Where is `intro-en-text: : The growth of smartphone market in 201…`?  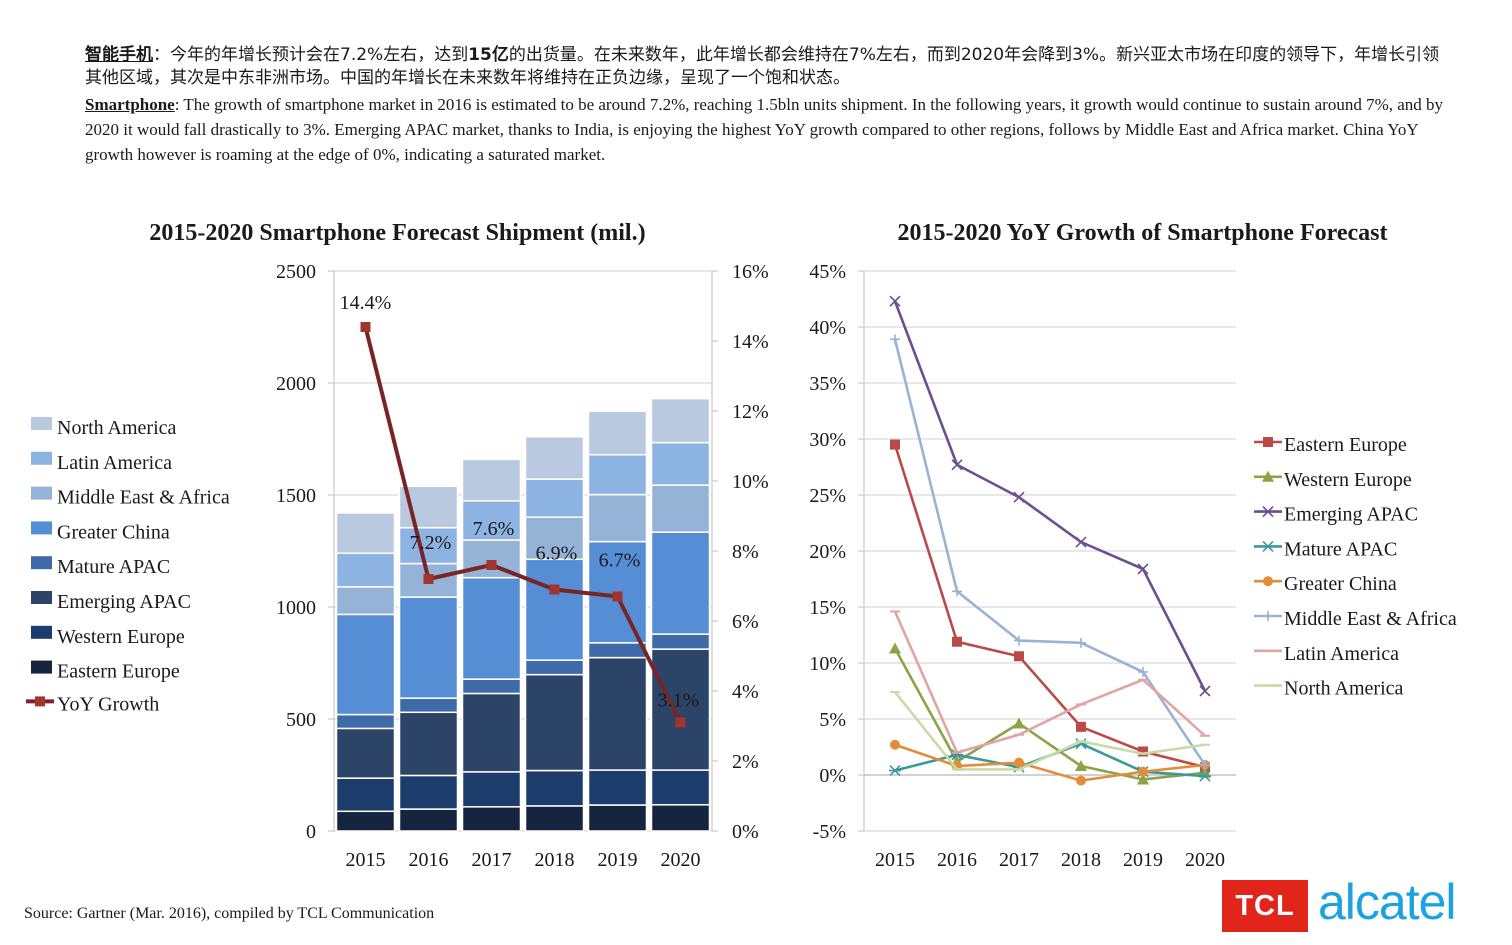 intro-en-text: : The growth of smartphone market in 201… is located at coordinates (764, 129).